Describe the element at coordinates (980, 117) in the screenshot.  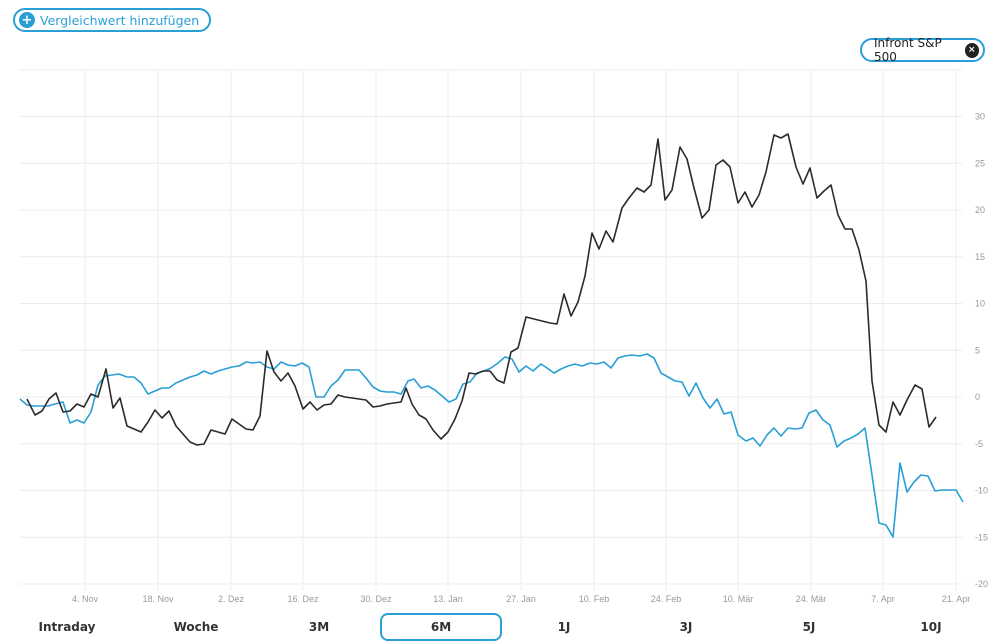
I see `y-axis-tick-label: 30` at that location.